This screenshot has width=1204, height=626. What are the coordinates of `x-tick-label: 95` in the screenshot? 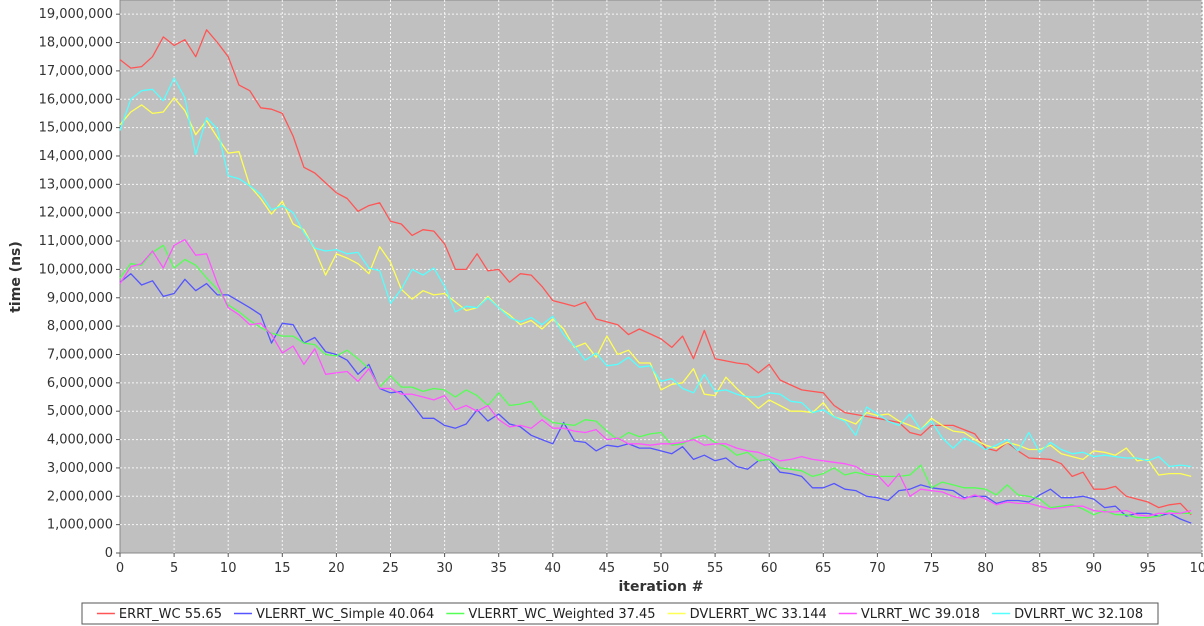 It's located at (1148, 568).